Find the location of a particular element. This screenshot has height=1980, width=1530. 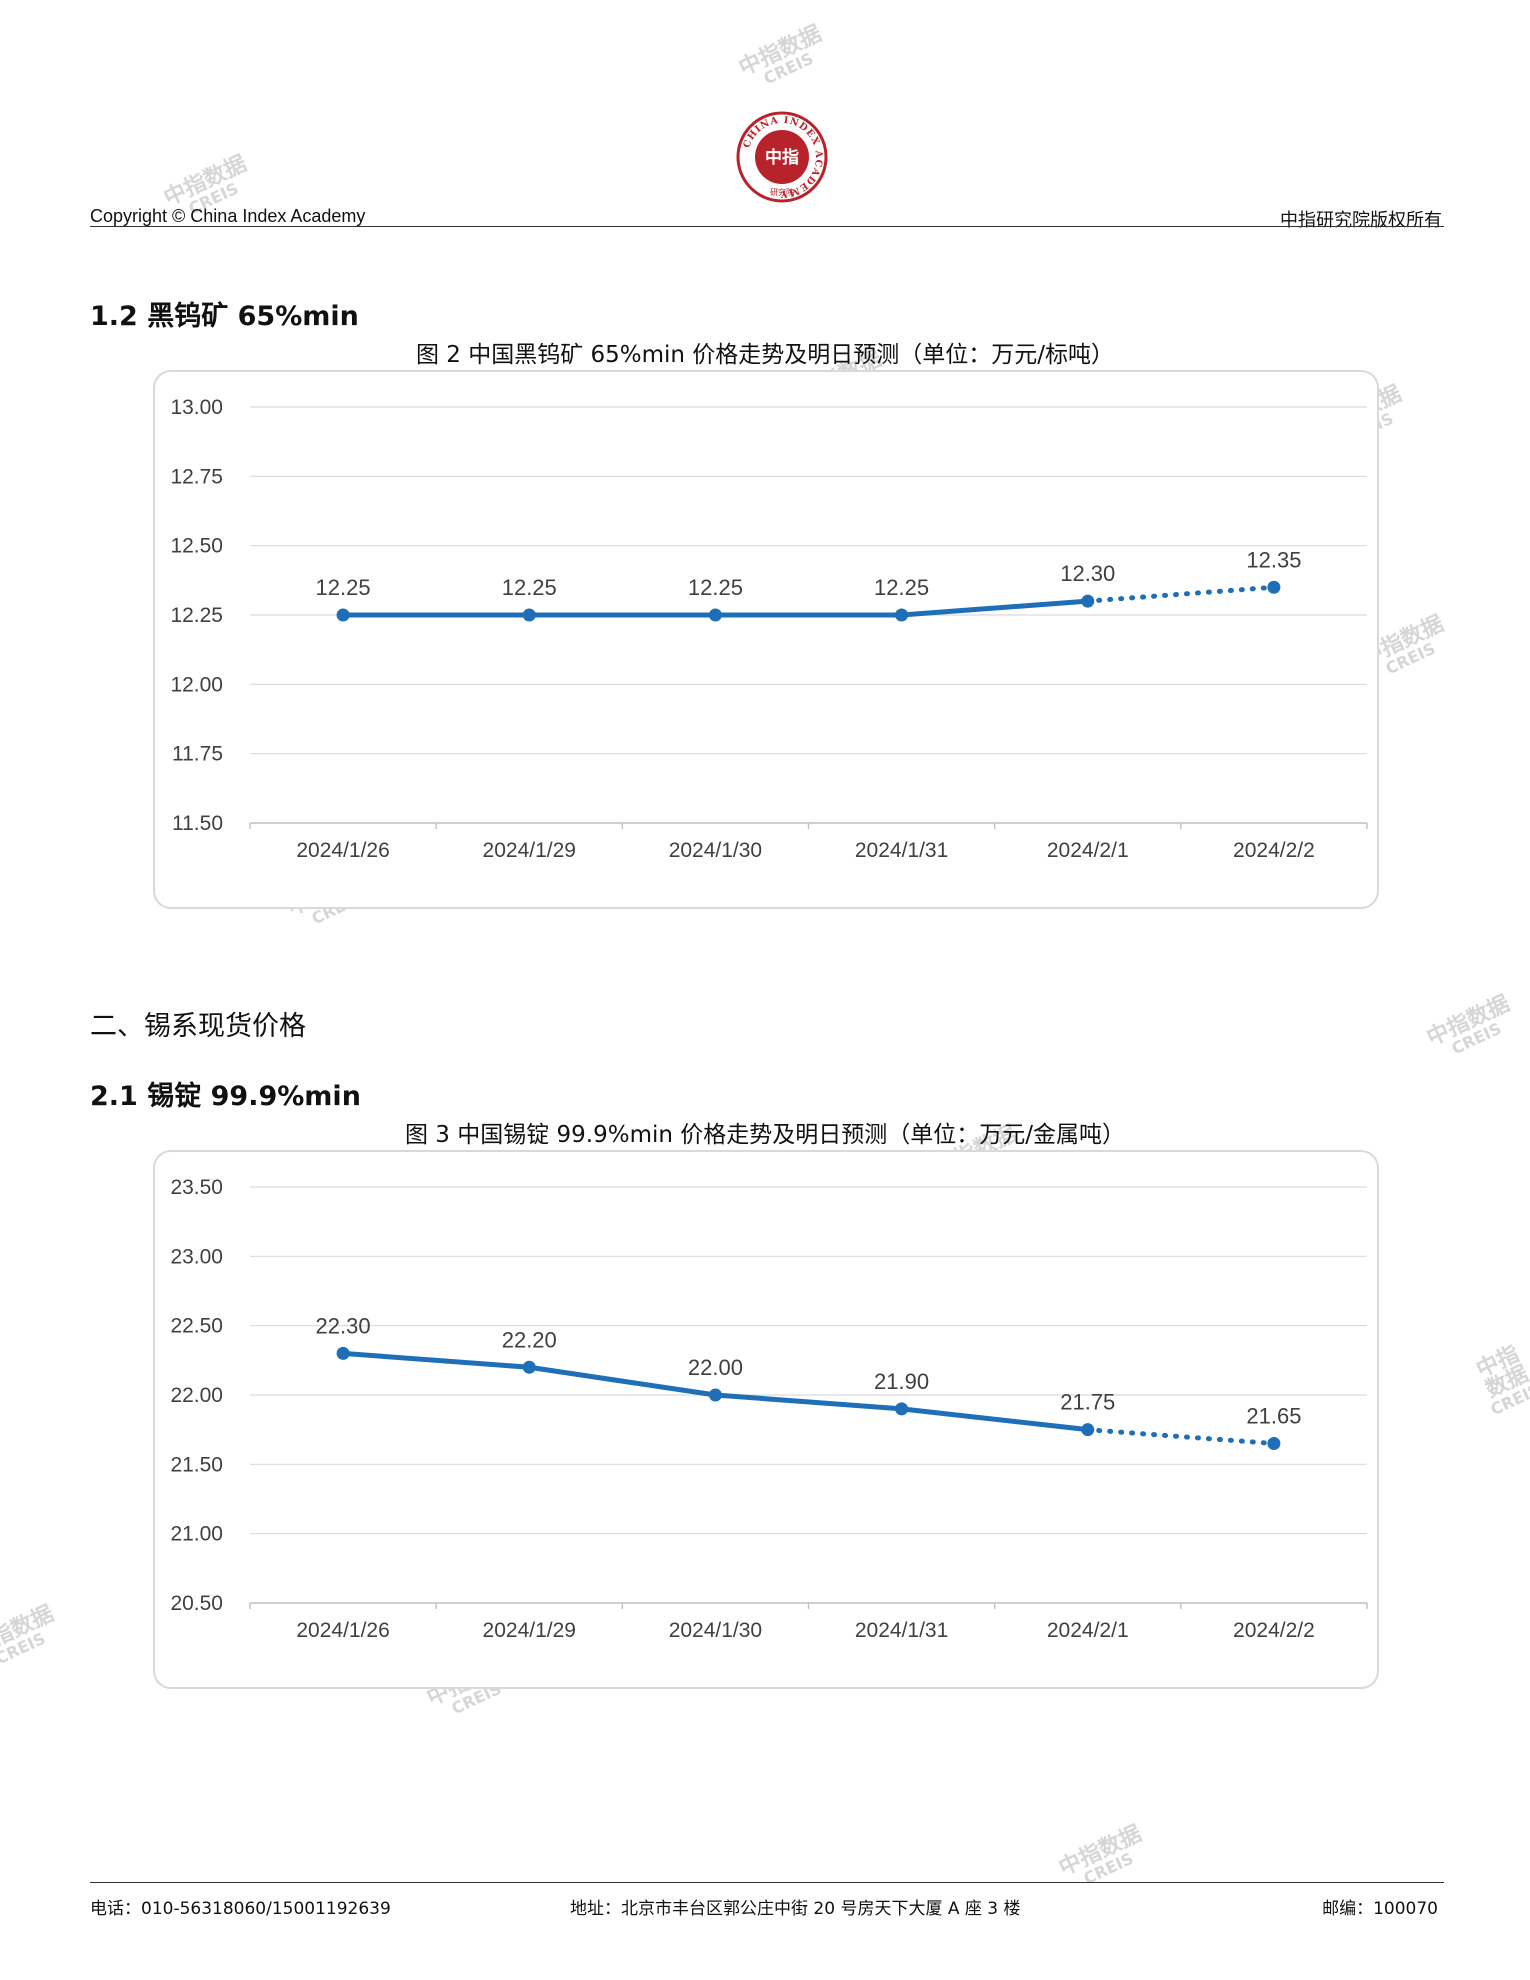

data-label: 12.35 is located at coordinates (1273, 559).